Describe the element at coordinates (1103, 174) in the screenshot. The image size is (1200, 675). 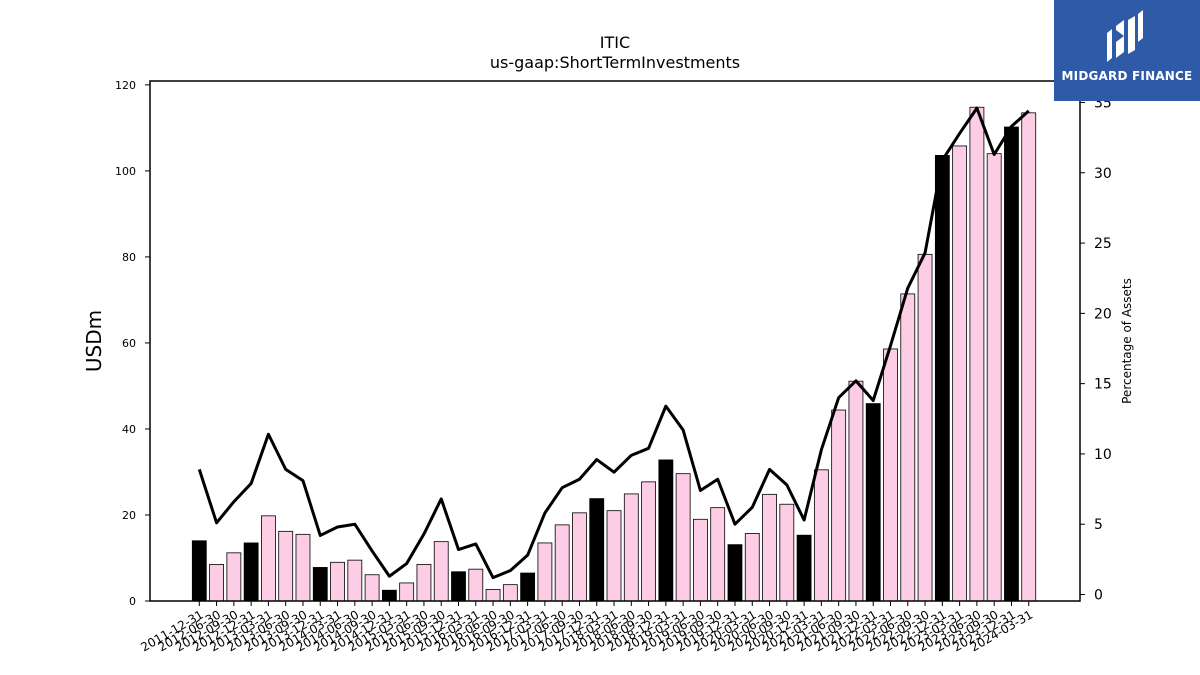
I see `right-tick-label: 30` at that location.